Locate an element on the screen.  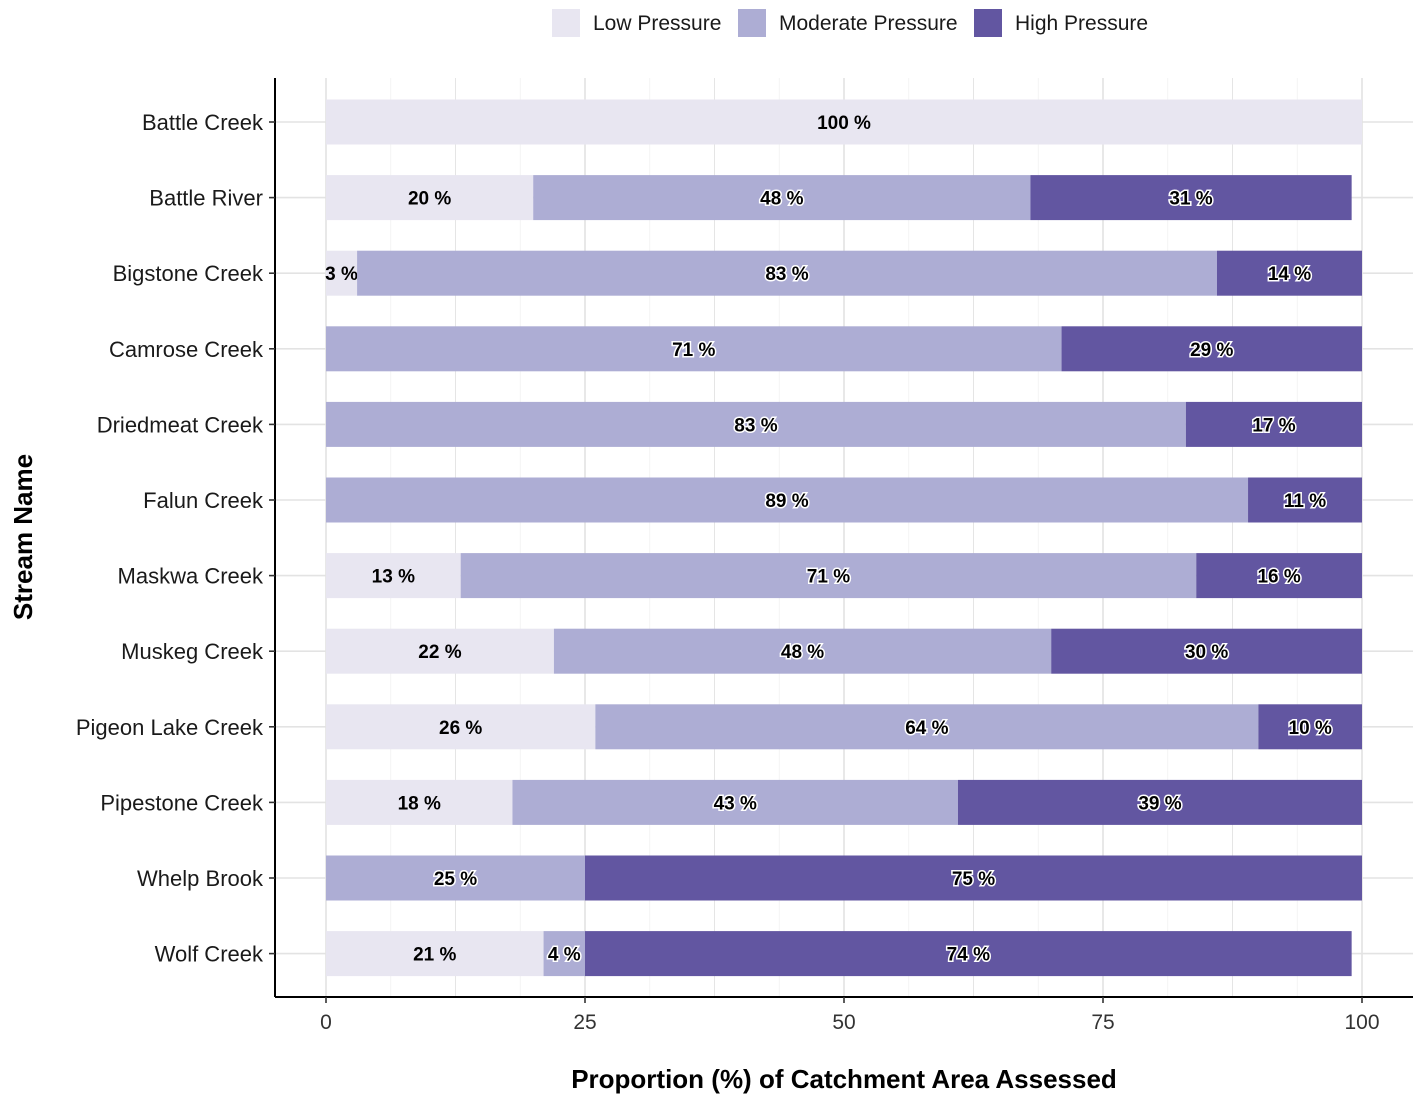
bar-value-label: 39 % is located at coordinates (1159, 803).